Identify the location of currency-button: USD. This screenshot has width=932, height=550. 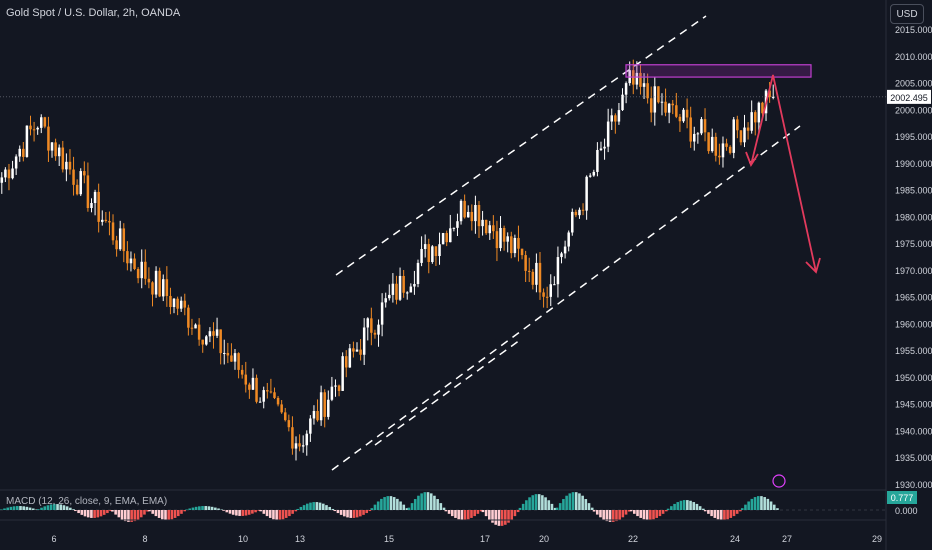
(907, 14).